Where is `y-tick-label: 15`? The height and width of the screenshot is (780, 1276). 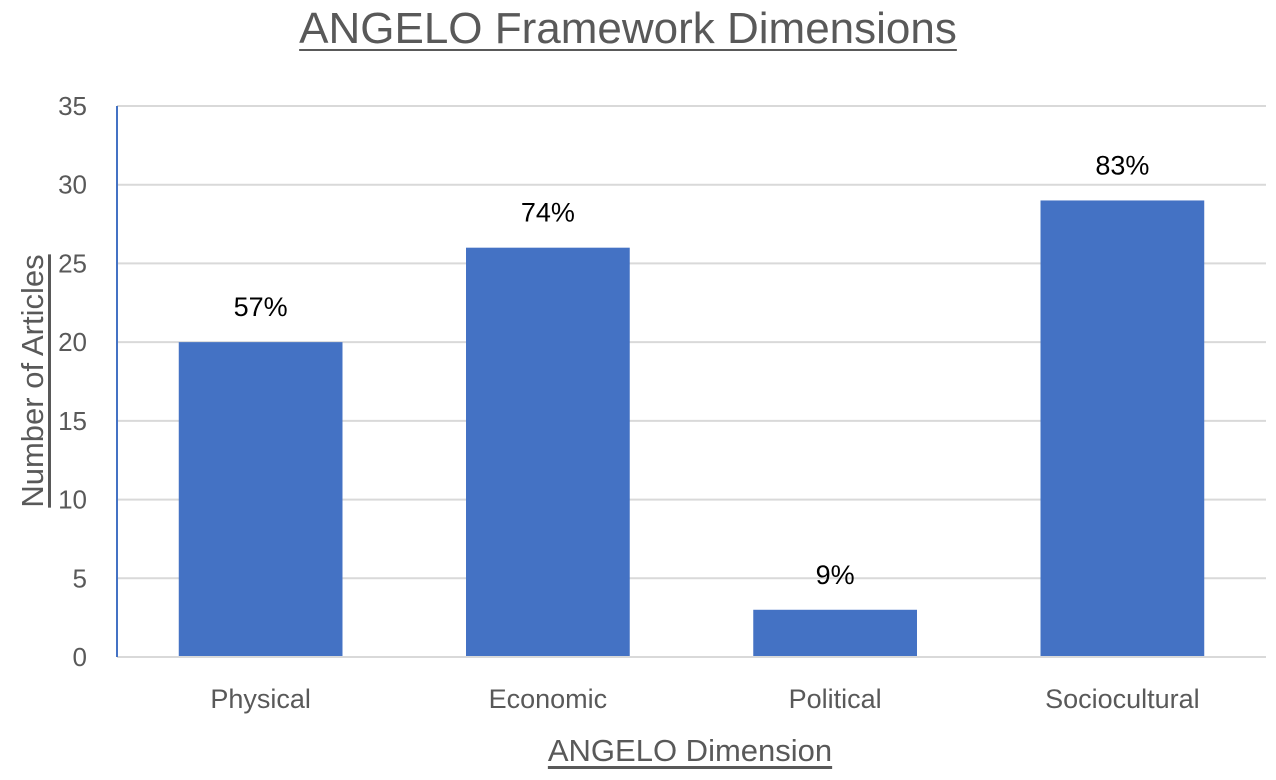 y-tick-label: 15 is located at coordinates (72, 421).